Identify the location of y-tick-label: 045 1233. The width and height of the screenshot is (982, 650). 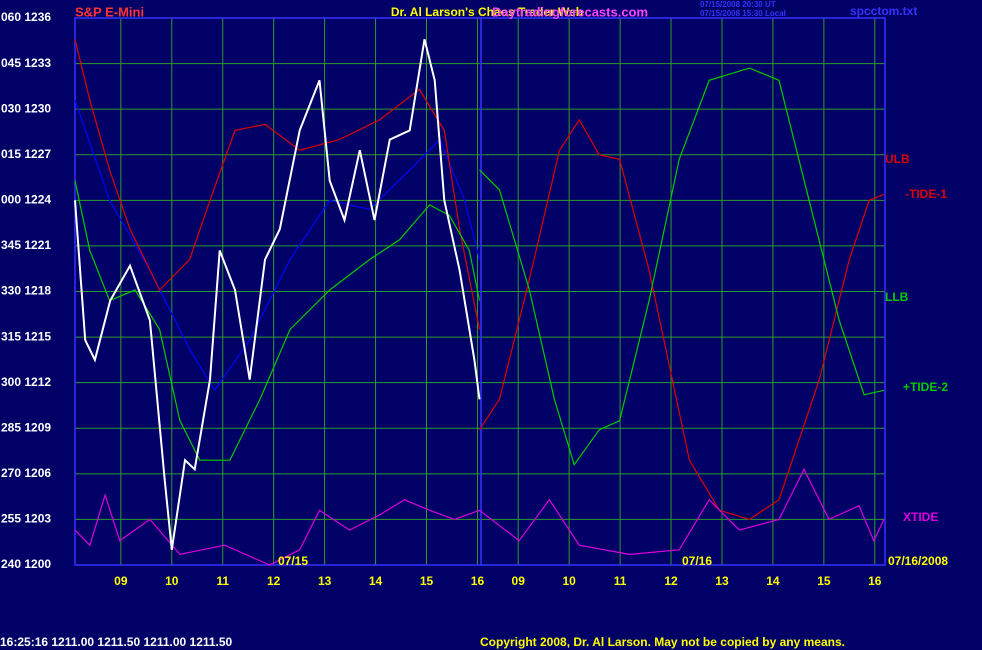
(26, 63).